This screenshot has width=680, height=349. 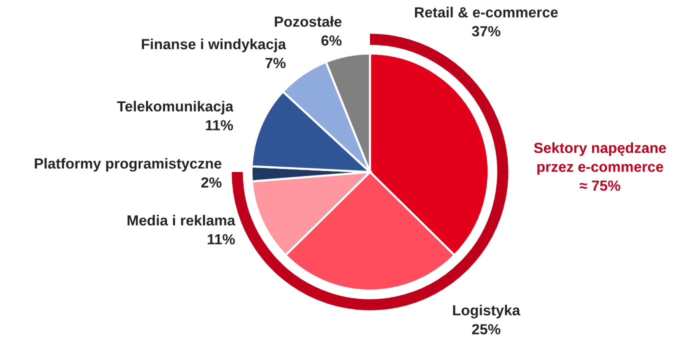 I want to click on slice-label: Finanse i windykacja, so click(x=214, y=45).